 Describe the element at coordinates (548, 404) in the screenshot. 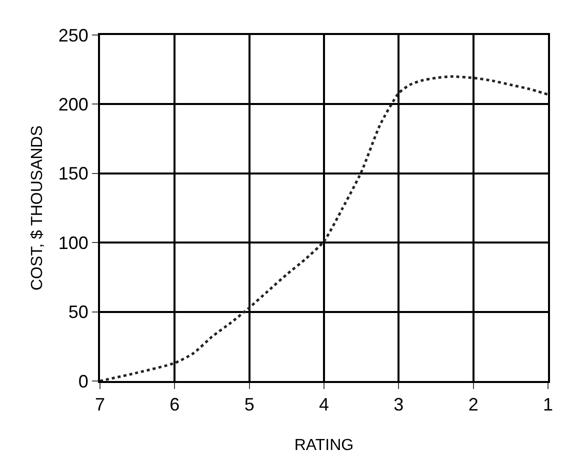

I see `x-tick-label: 1` at that location.